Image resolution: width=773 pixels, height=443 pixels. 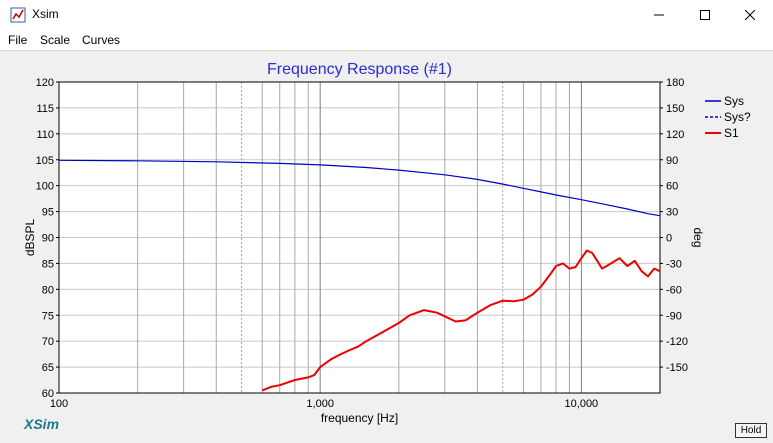 I want to click on maximize-icon, so click(x=705, y=15).